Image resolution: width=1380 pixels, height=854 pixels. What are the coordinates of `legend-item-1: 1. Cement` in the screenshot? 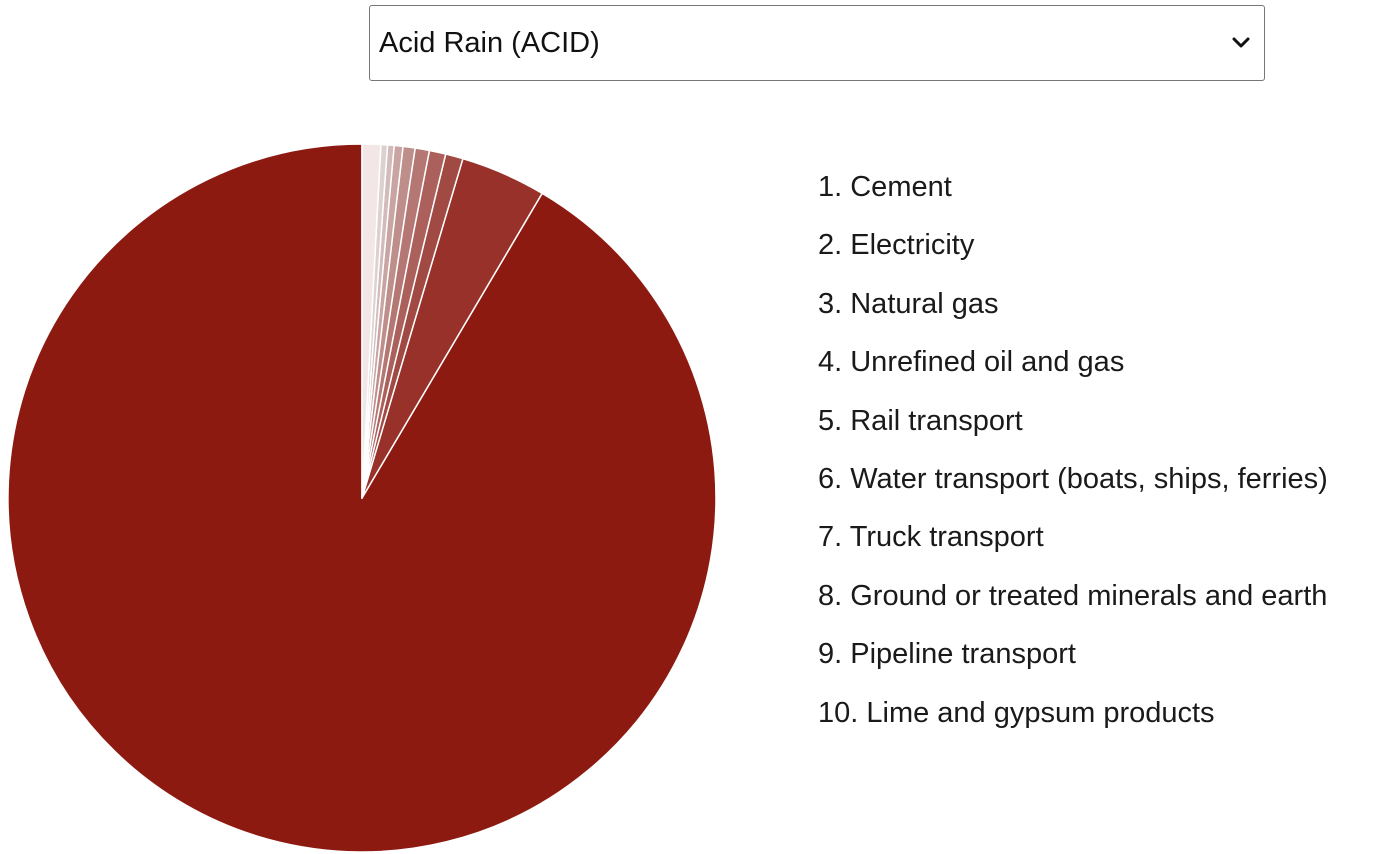 It's located at (885, 187).